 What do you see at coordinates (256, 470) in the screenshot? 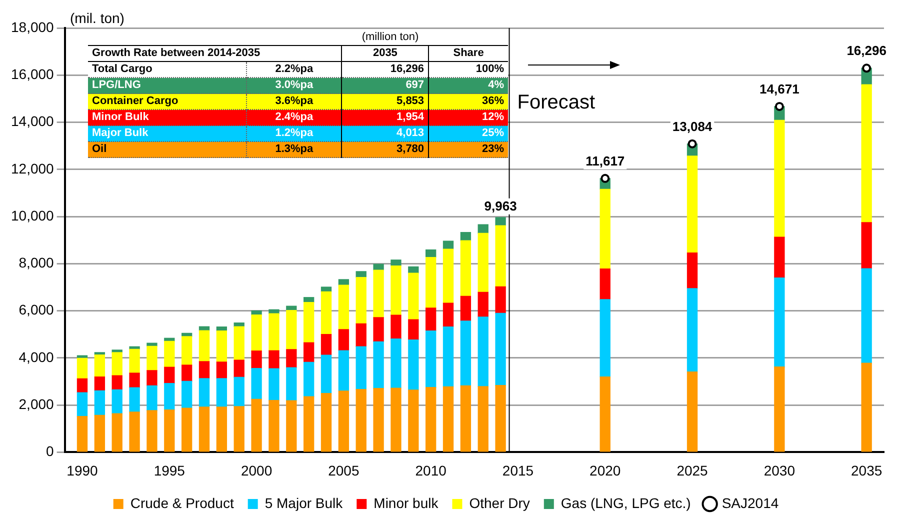
I see `x-tick-label: 2000` at bounding box center [256, 470].